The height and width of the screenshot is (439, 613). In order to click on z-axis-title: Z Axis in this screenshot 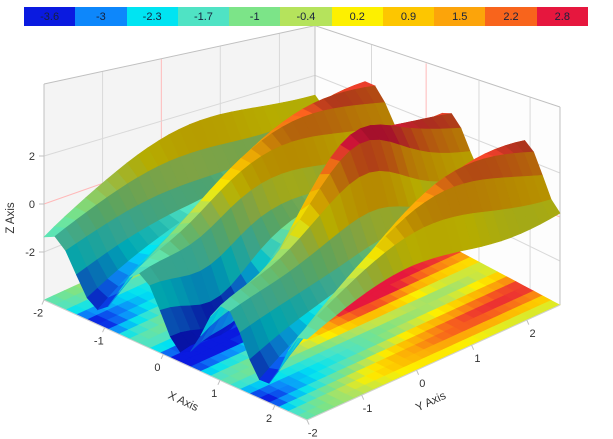, I will do `click(11, 218)`.